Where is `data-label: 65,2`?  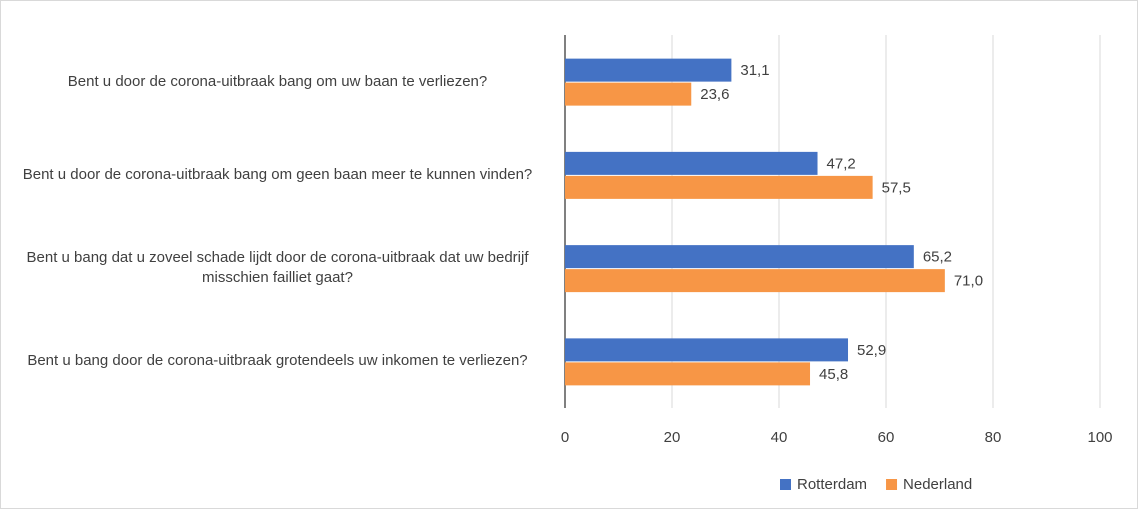
data-label: 65,2 is located at coordinates (937, 257).